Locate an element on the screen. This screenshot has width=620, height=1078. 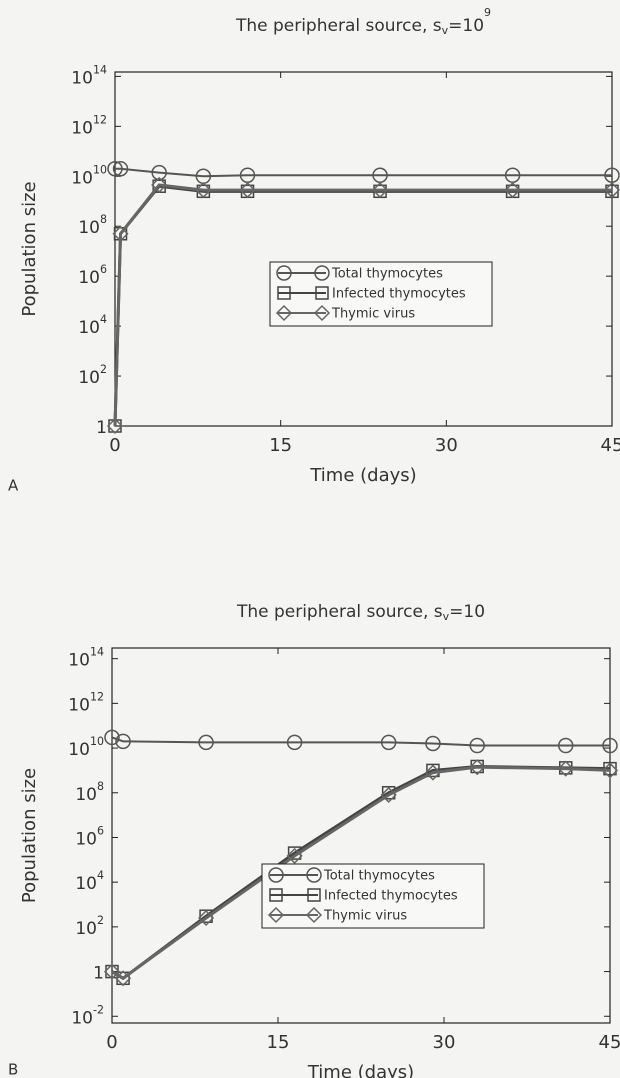
x-axis-label: Time (days) is located at coordinates (360, 1070).